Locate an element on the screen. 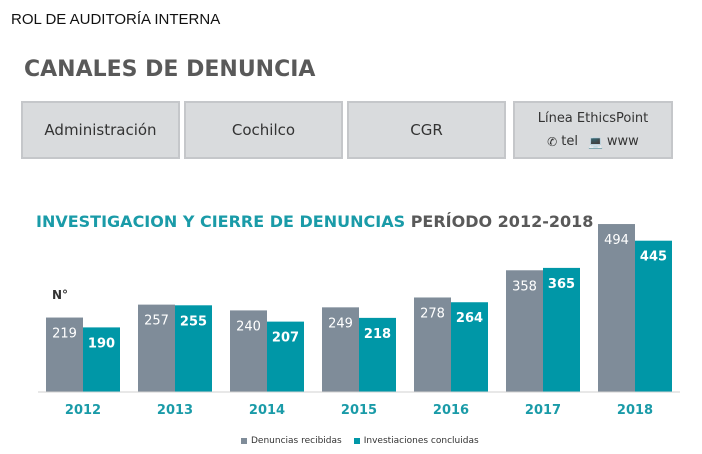 Image resolution: width=702 pixels, height=454 pixels. section-title: CANALES DE DENUNCIA is located at coordinates (170, 69).